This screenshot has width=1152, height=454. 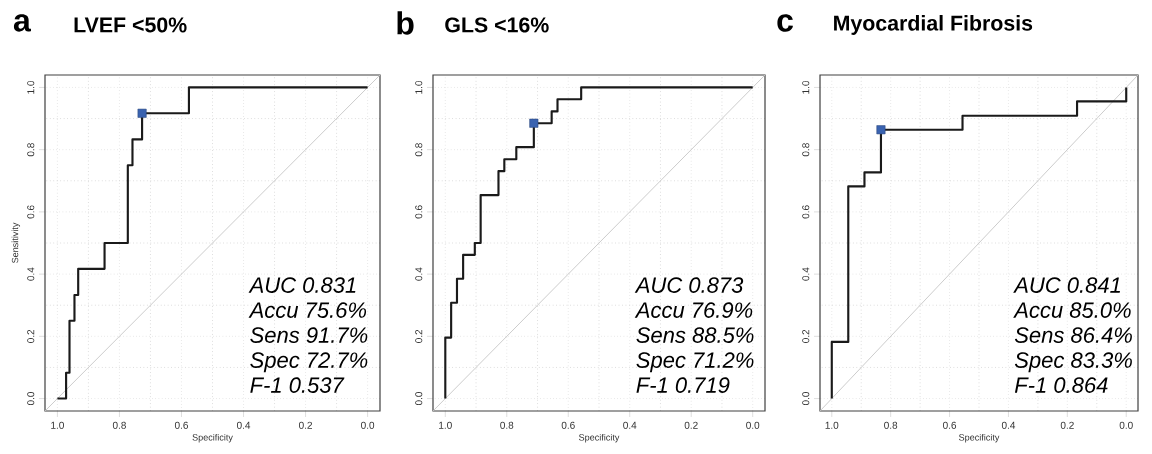 I want to click on annotation: F-1 0.864, so click(x=1061, y=385).